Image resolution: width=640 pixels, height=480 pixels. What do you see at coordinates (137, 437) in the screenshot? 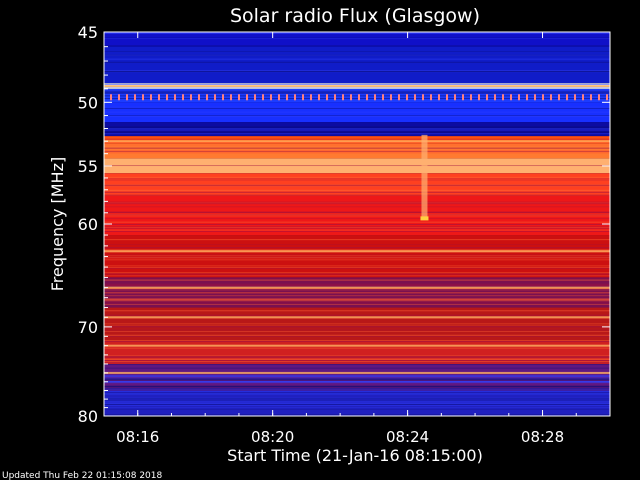
I see `x-tick-label: 08:16` at bounding box center [137, 437].